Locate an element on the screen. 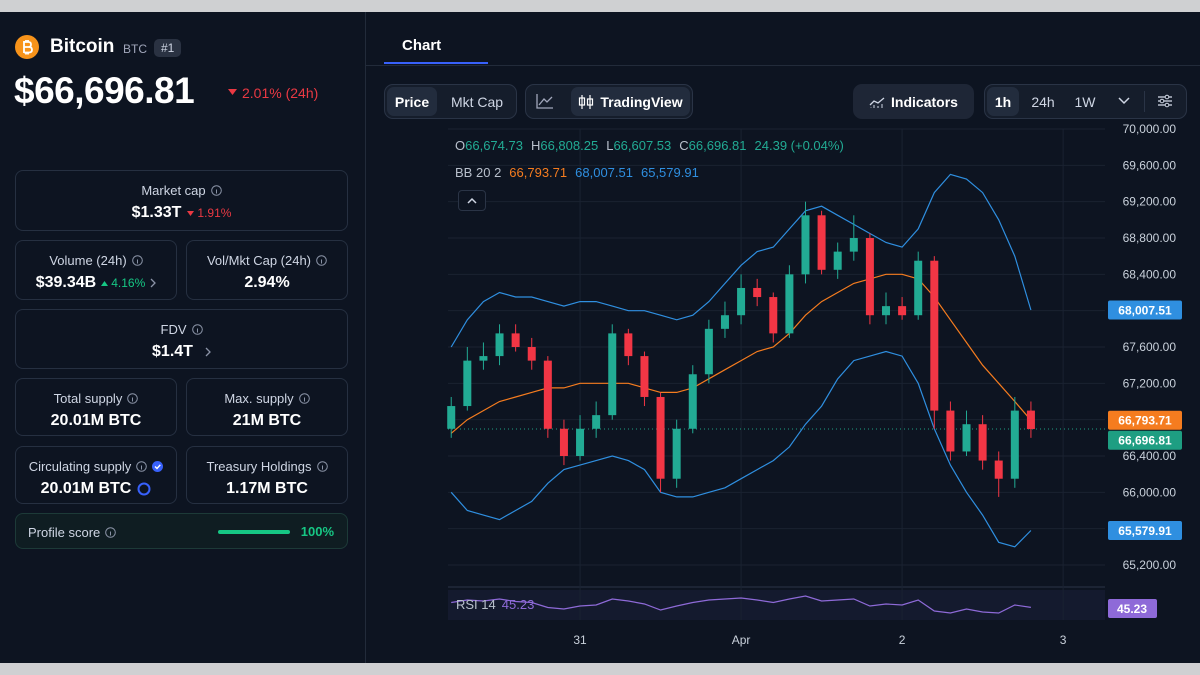 This screenshot has width=1200, height=675. legend-key: O is located at coordinates (460, 145).